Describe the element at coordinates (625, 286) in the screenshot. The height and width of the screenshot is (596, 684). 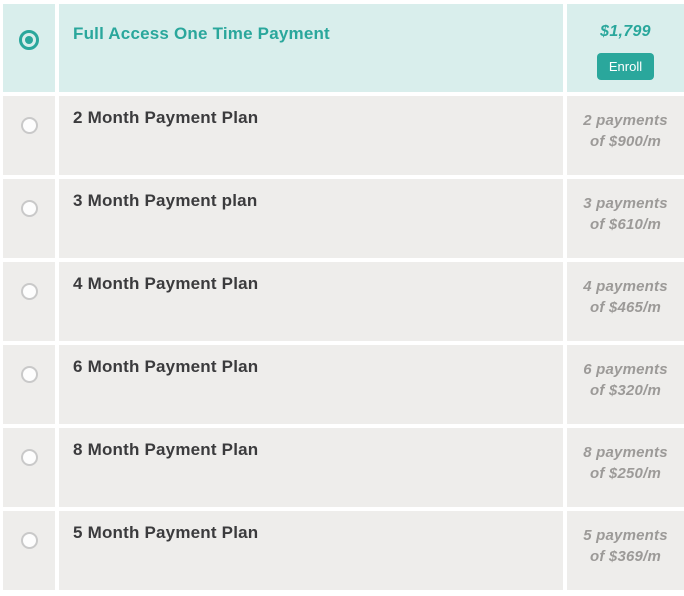
I see `payments-line1: 4 payments` at that location.